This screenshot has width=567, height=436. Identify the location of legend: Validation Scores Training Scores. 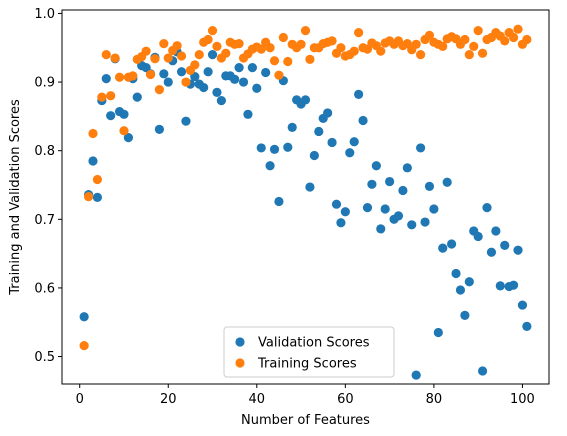
(309, 352).